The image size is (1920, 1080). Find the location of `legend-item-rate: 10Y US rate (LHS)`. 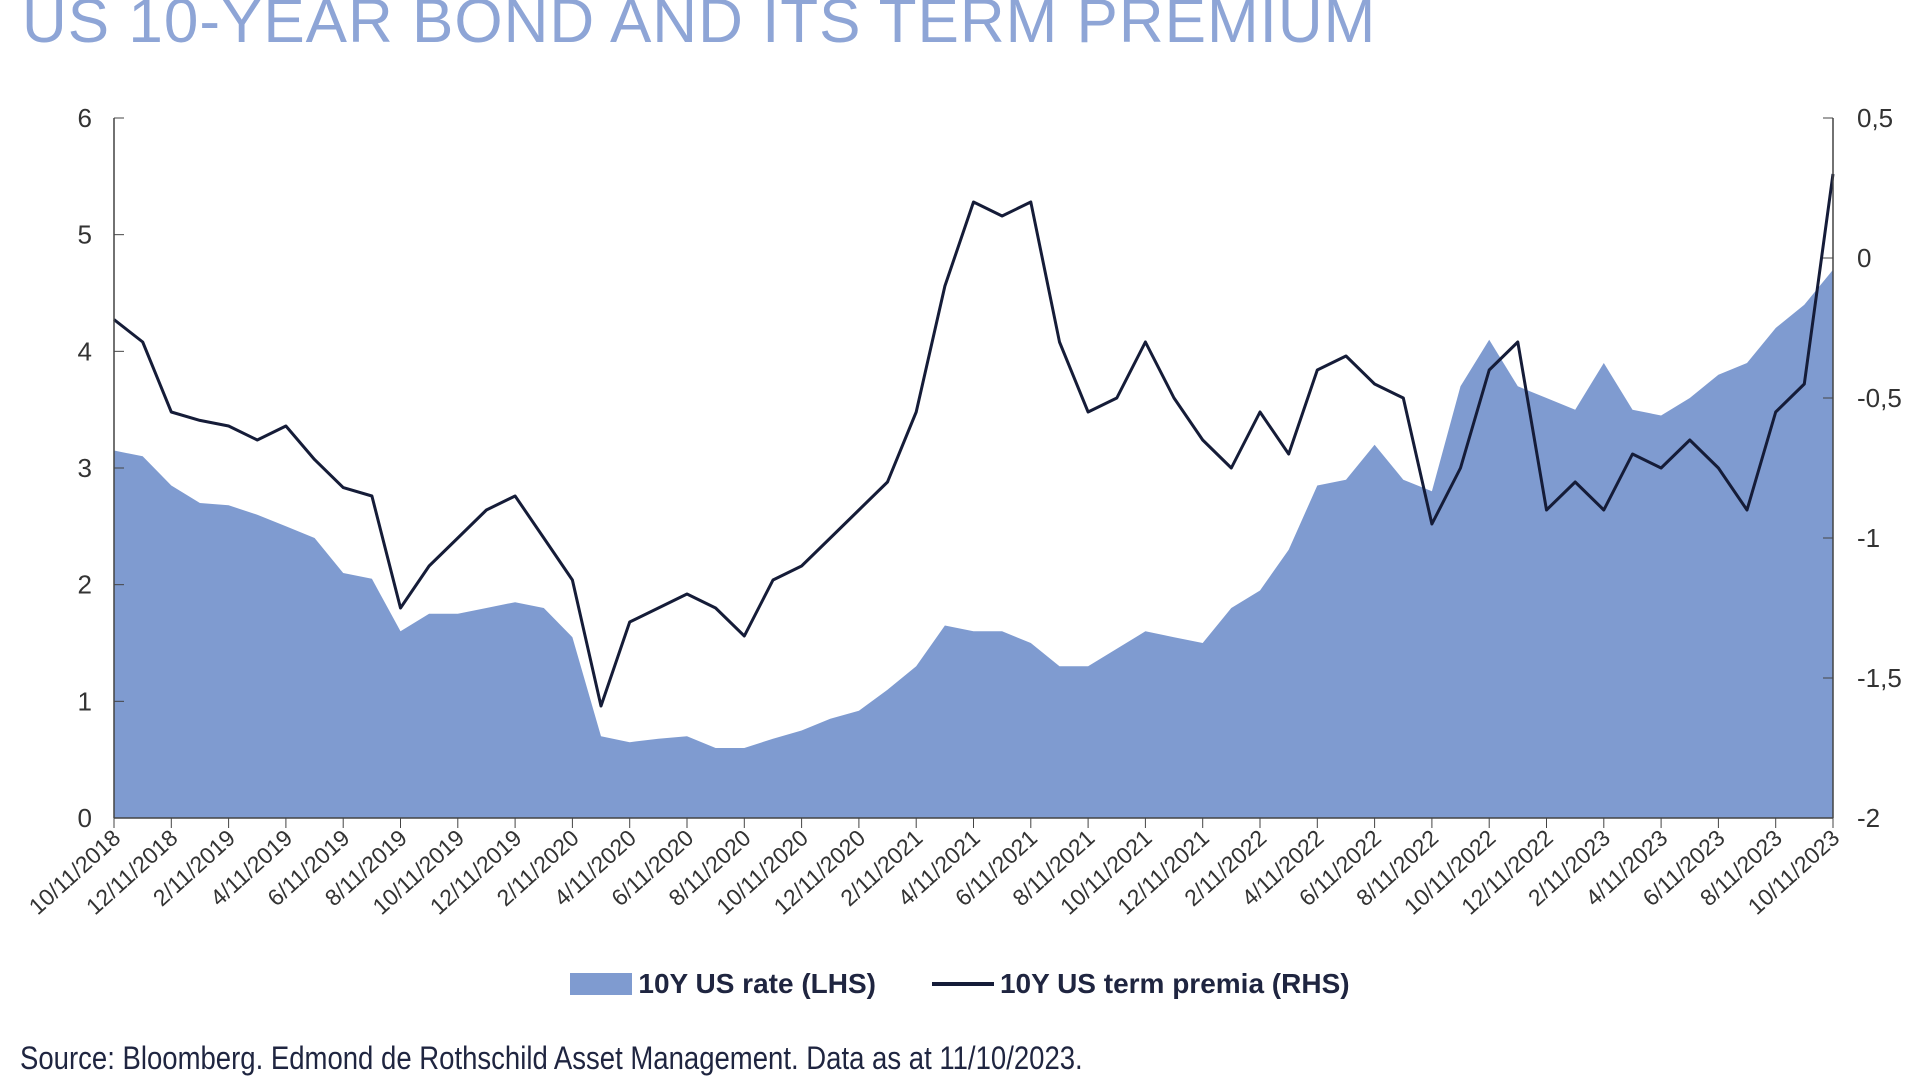

legend-item-rate: 10Y US rate (LHS) is located at coordinates (723, 984).